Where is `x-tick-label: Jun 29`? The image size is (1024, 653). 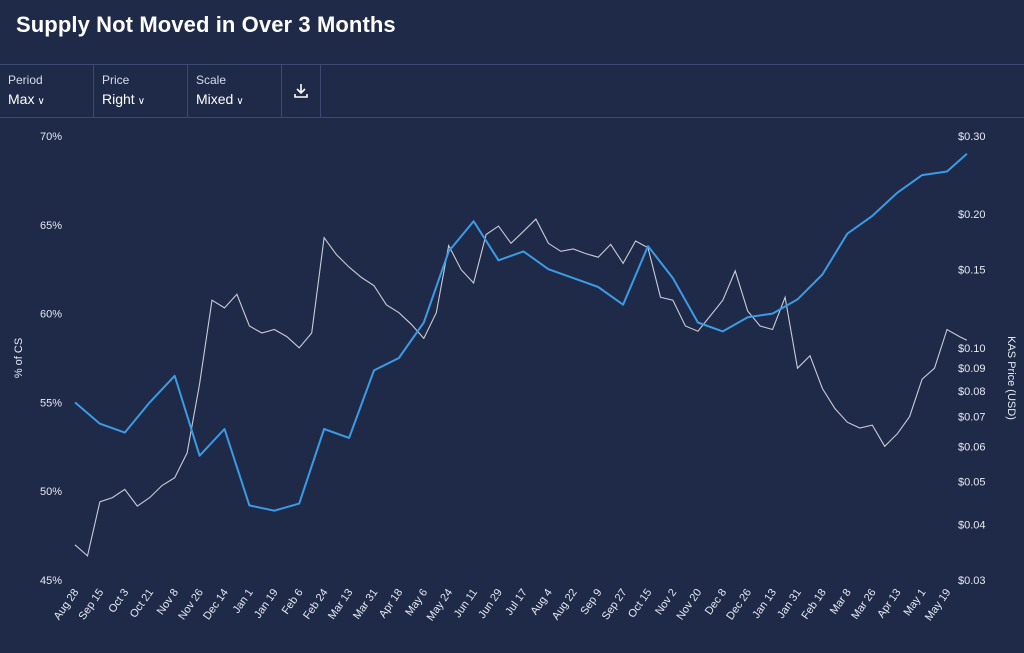
x-tick-label: Jun 29 is located at coordinates (490, 604).